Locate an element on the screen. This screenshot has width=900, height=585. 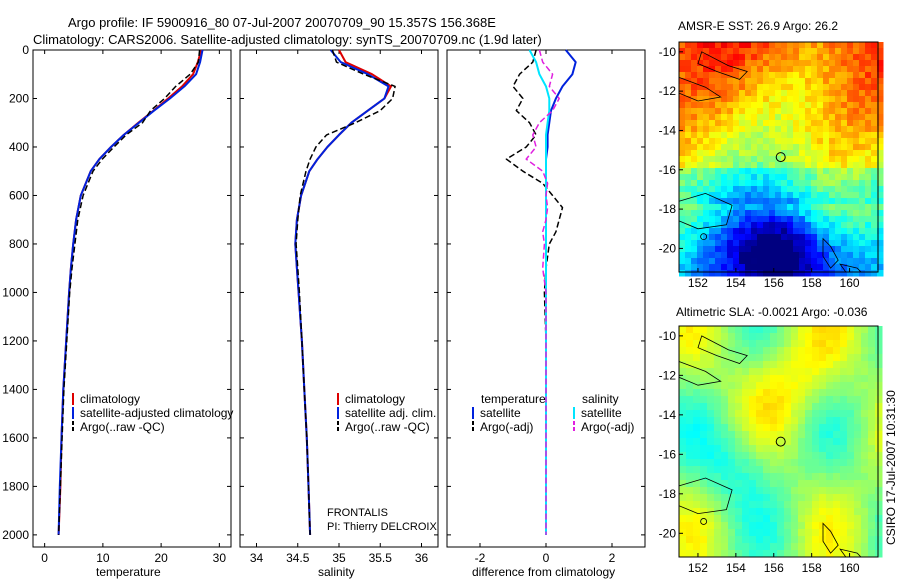
map-sst-y-tick-label-1: -12 is located at coordinates (668, 91).